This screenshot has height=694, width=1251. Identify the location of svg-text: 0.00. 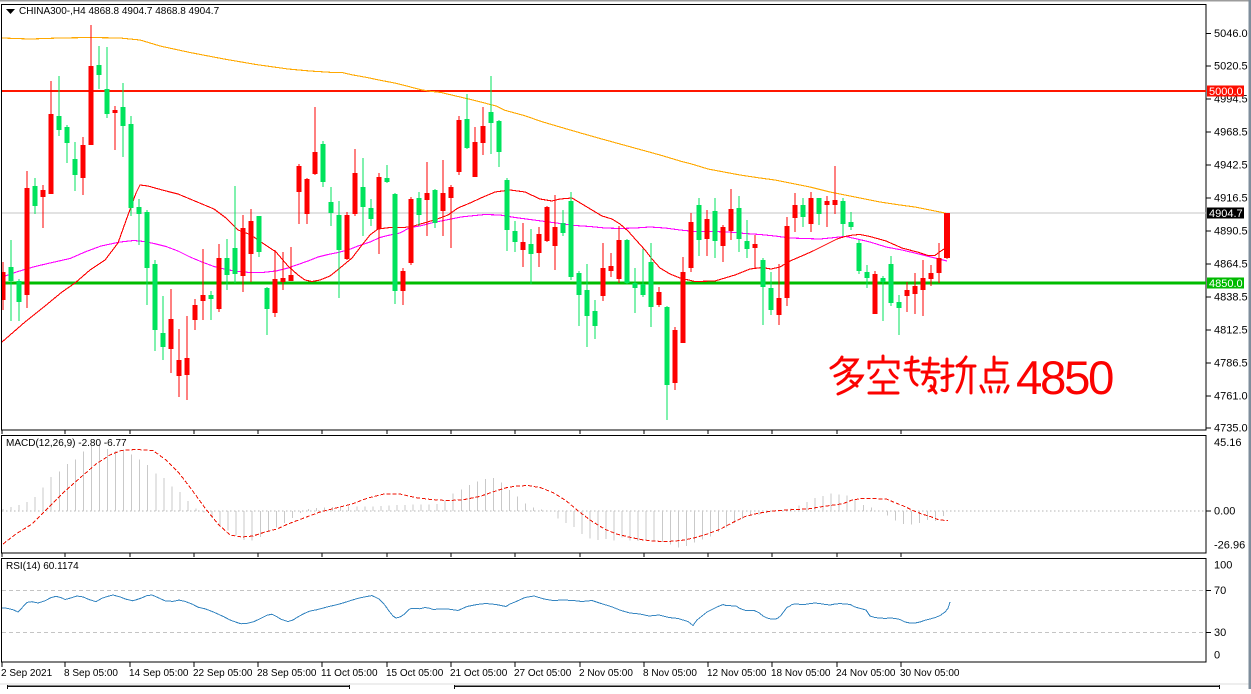
(1224, 512).